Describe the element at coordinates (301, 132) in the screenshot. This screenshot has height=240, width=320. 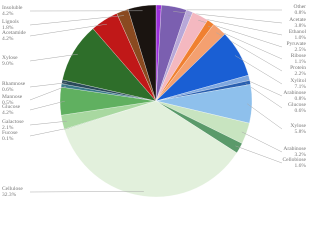
I see `slice-value-label: 5.8%` at that location.